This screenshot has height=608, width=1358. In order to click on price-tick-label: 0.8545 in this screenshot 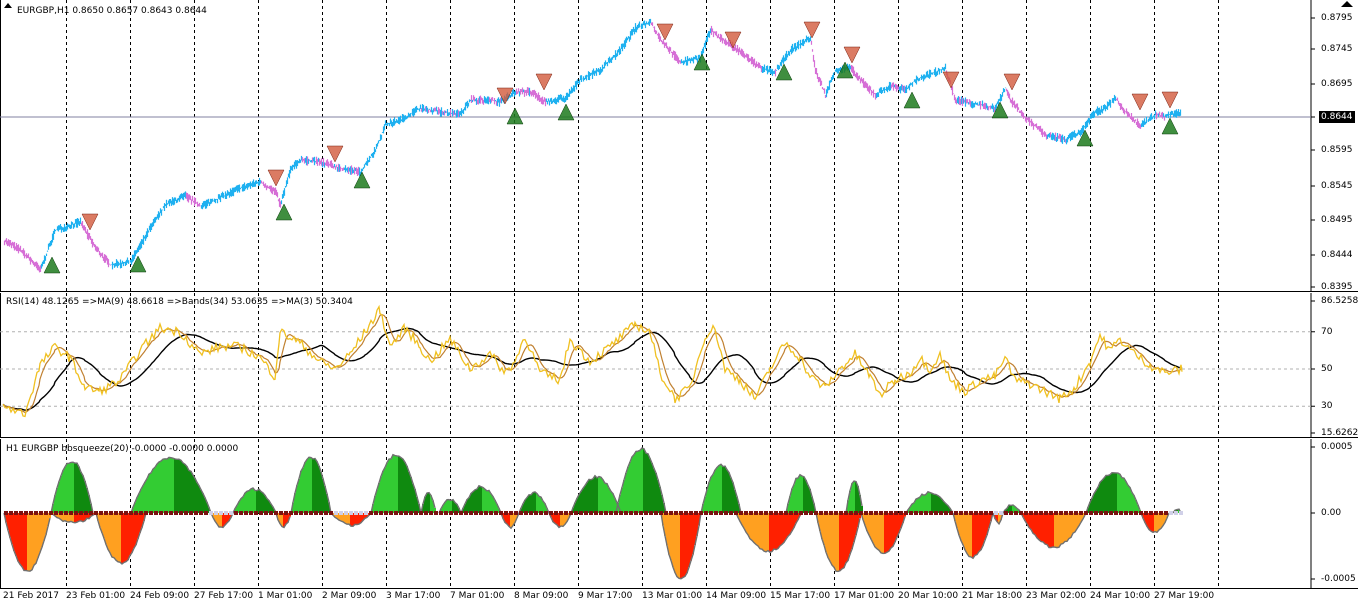, I will do `click(1337, 186)`.